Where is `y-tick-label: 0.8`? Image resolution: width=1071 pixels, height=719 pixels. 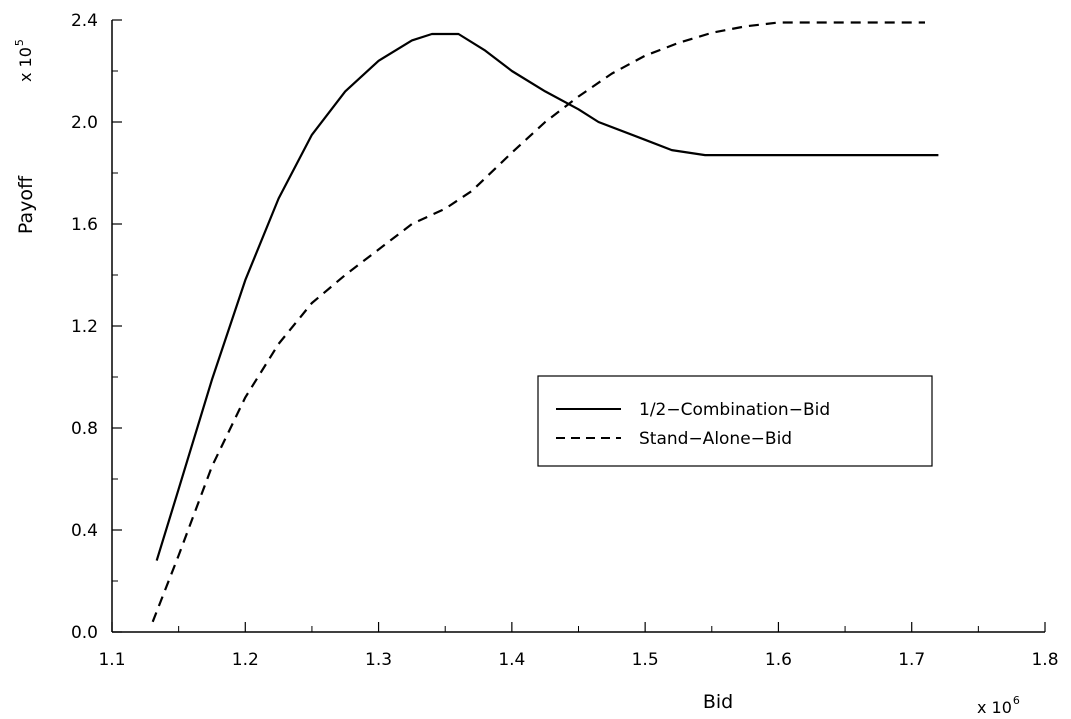
y-tick-label: 0.8 is located at coordinates (84, 429).